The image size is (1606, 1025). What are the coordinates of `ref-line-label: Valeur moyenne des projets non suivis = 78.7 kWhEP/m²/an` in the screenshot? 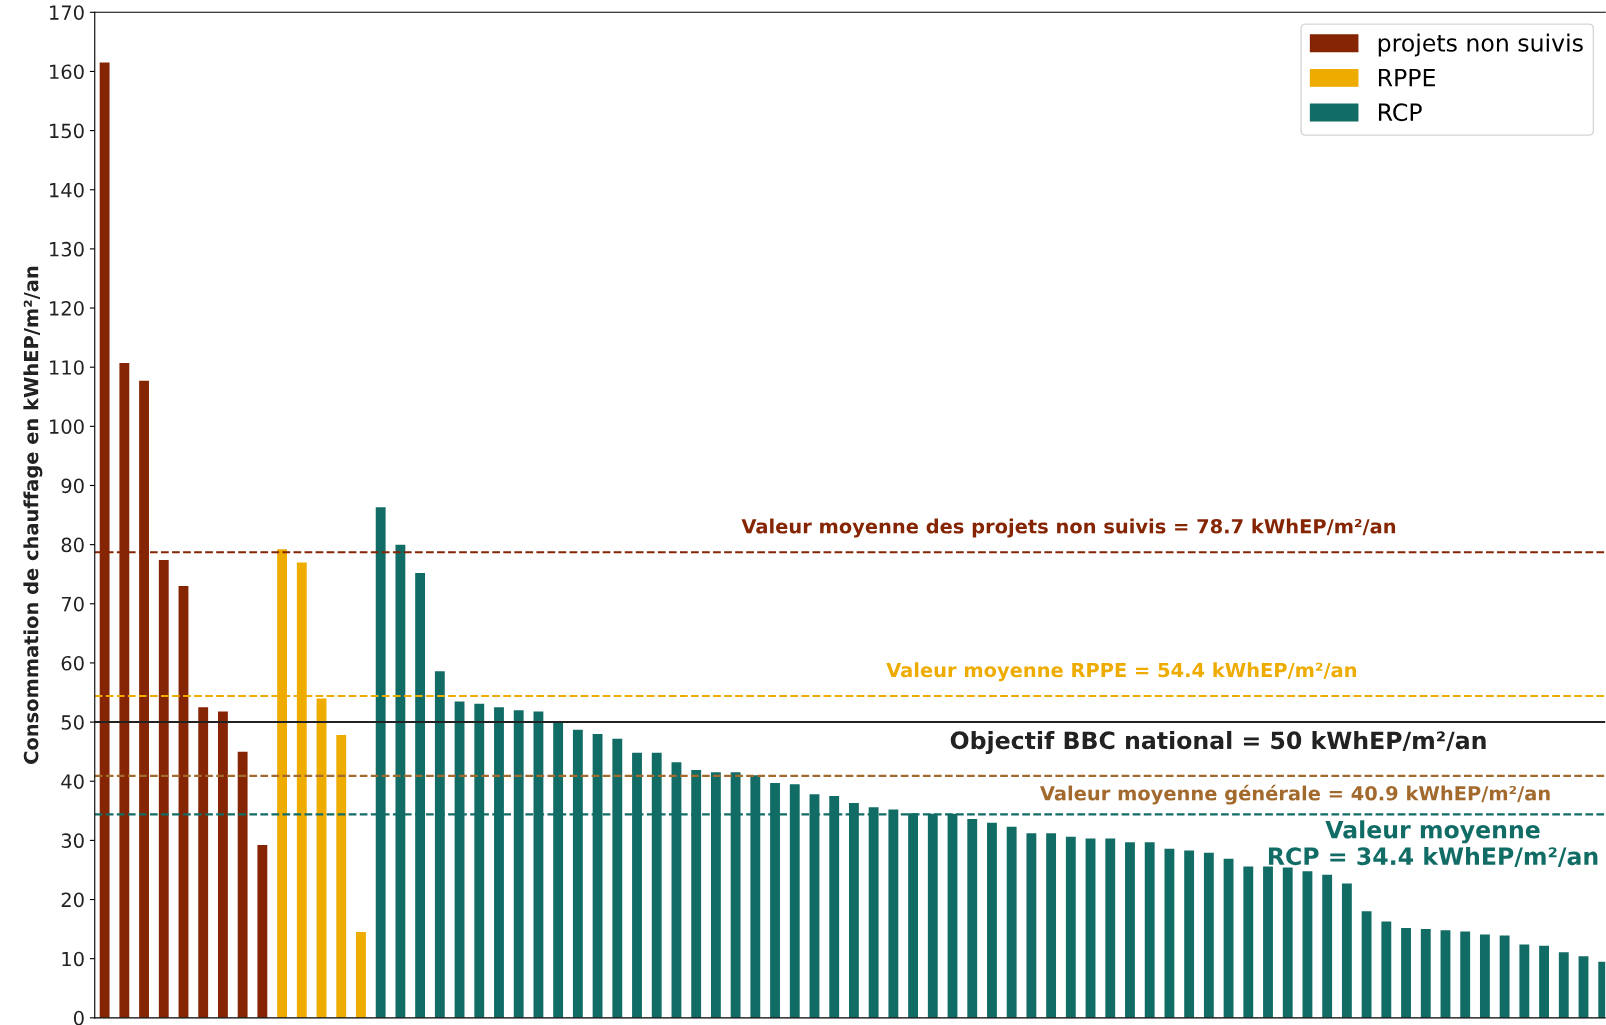 It's located at (1068, 528).